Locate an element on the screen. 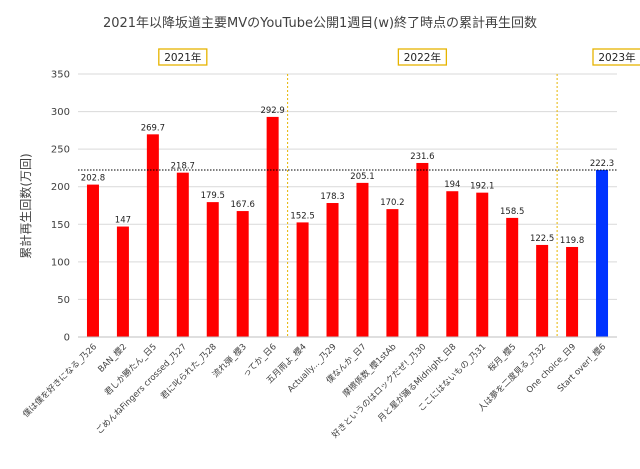 This screenshot has height=469, width=640. x-tick-label: 君に叱られた_乃28 is located at coordinates (189, 372).